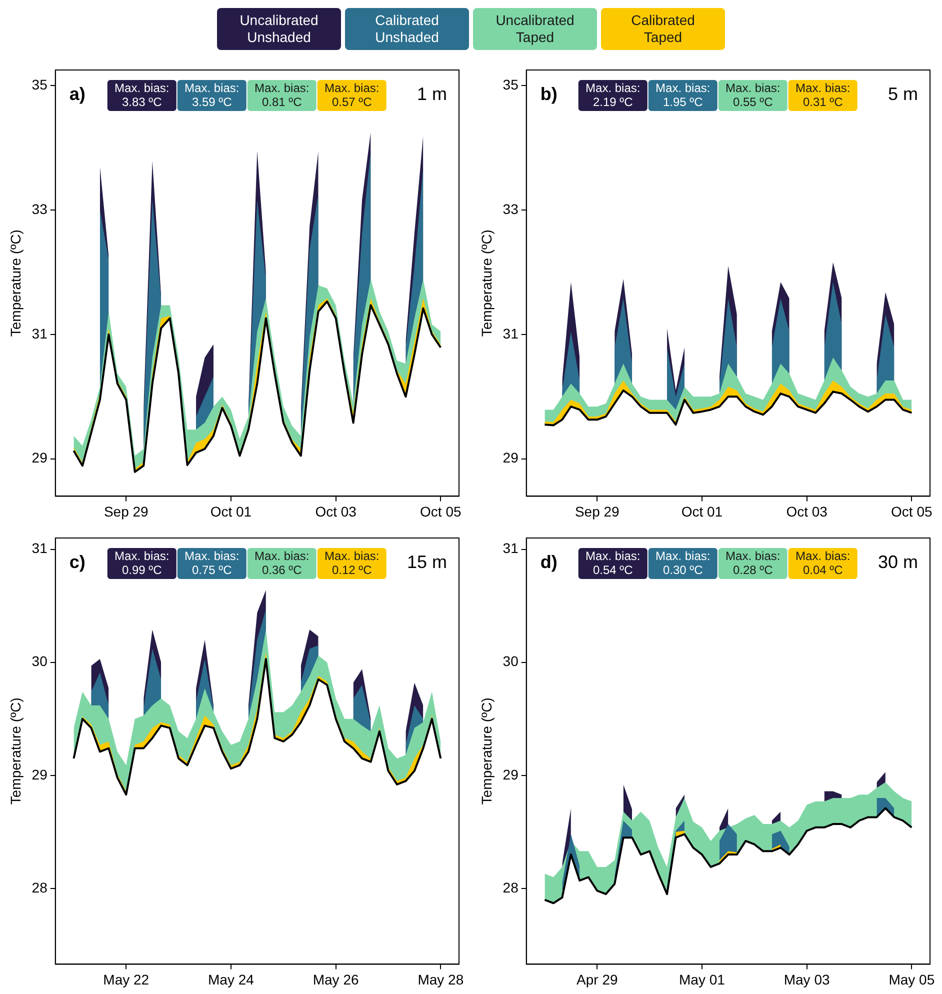  I want to click on annotation: Max. bias: 0.99 ºC, so click(142, 562).